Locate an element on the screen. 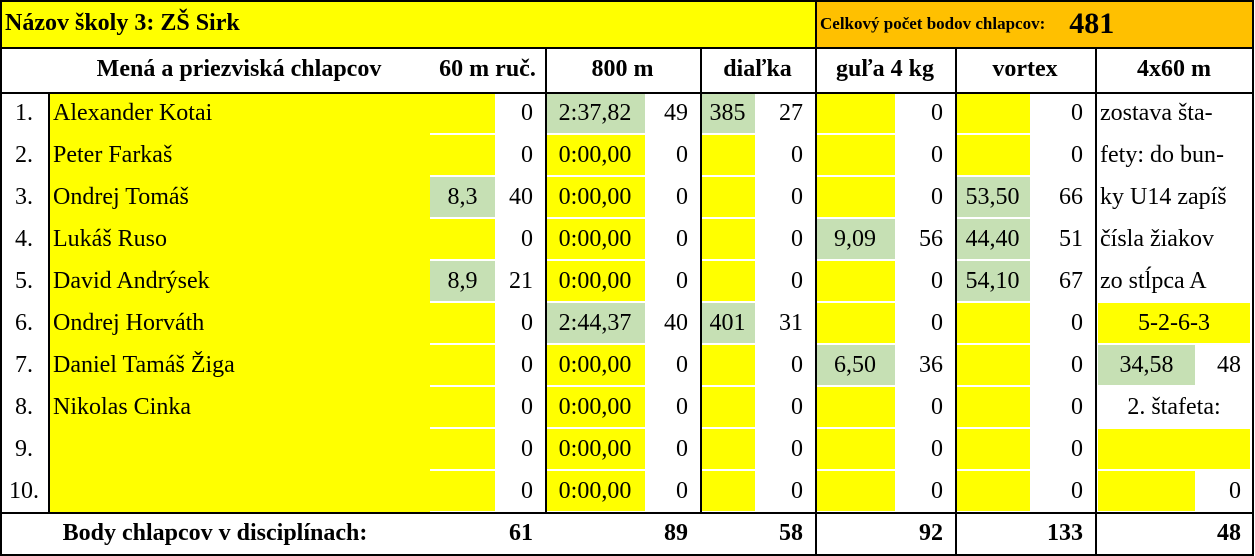 The height and width of the screenshot is (556, 1255). points: 56 is located at coordinates (931, 238).